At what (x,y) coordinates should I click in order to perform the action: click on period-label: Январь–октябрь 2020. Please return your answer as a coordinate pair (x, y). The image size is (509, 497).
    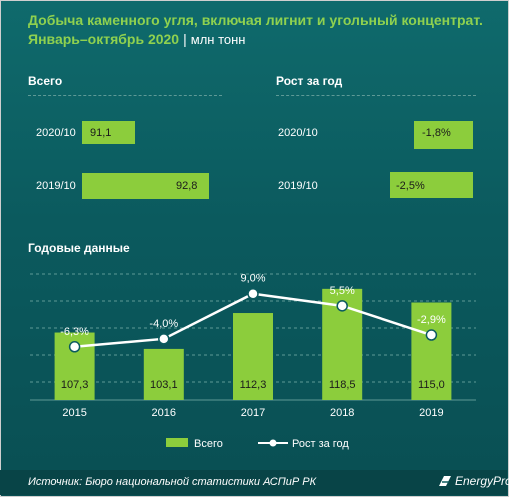
    Looking at the image, I should click on (104, 39).